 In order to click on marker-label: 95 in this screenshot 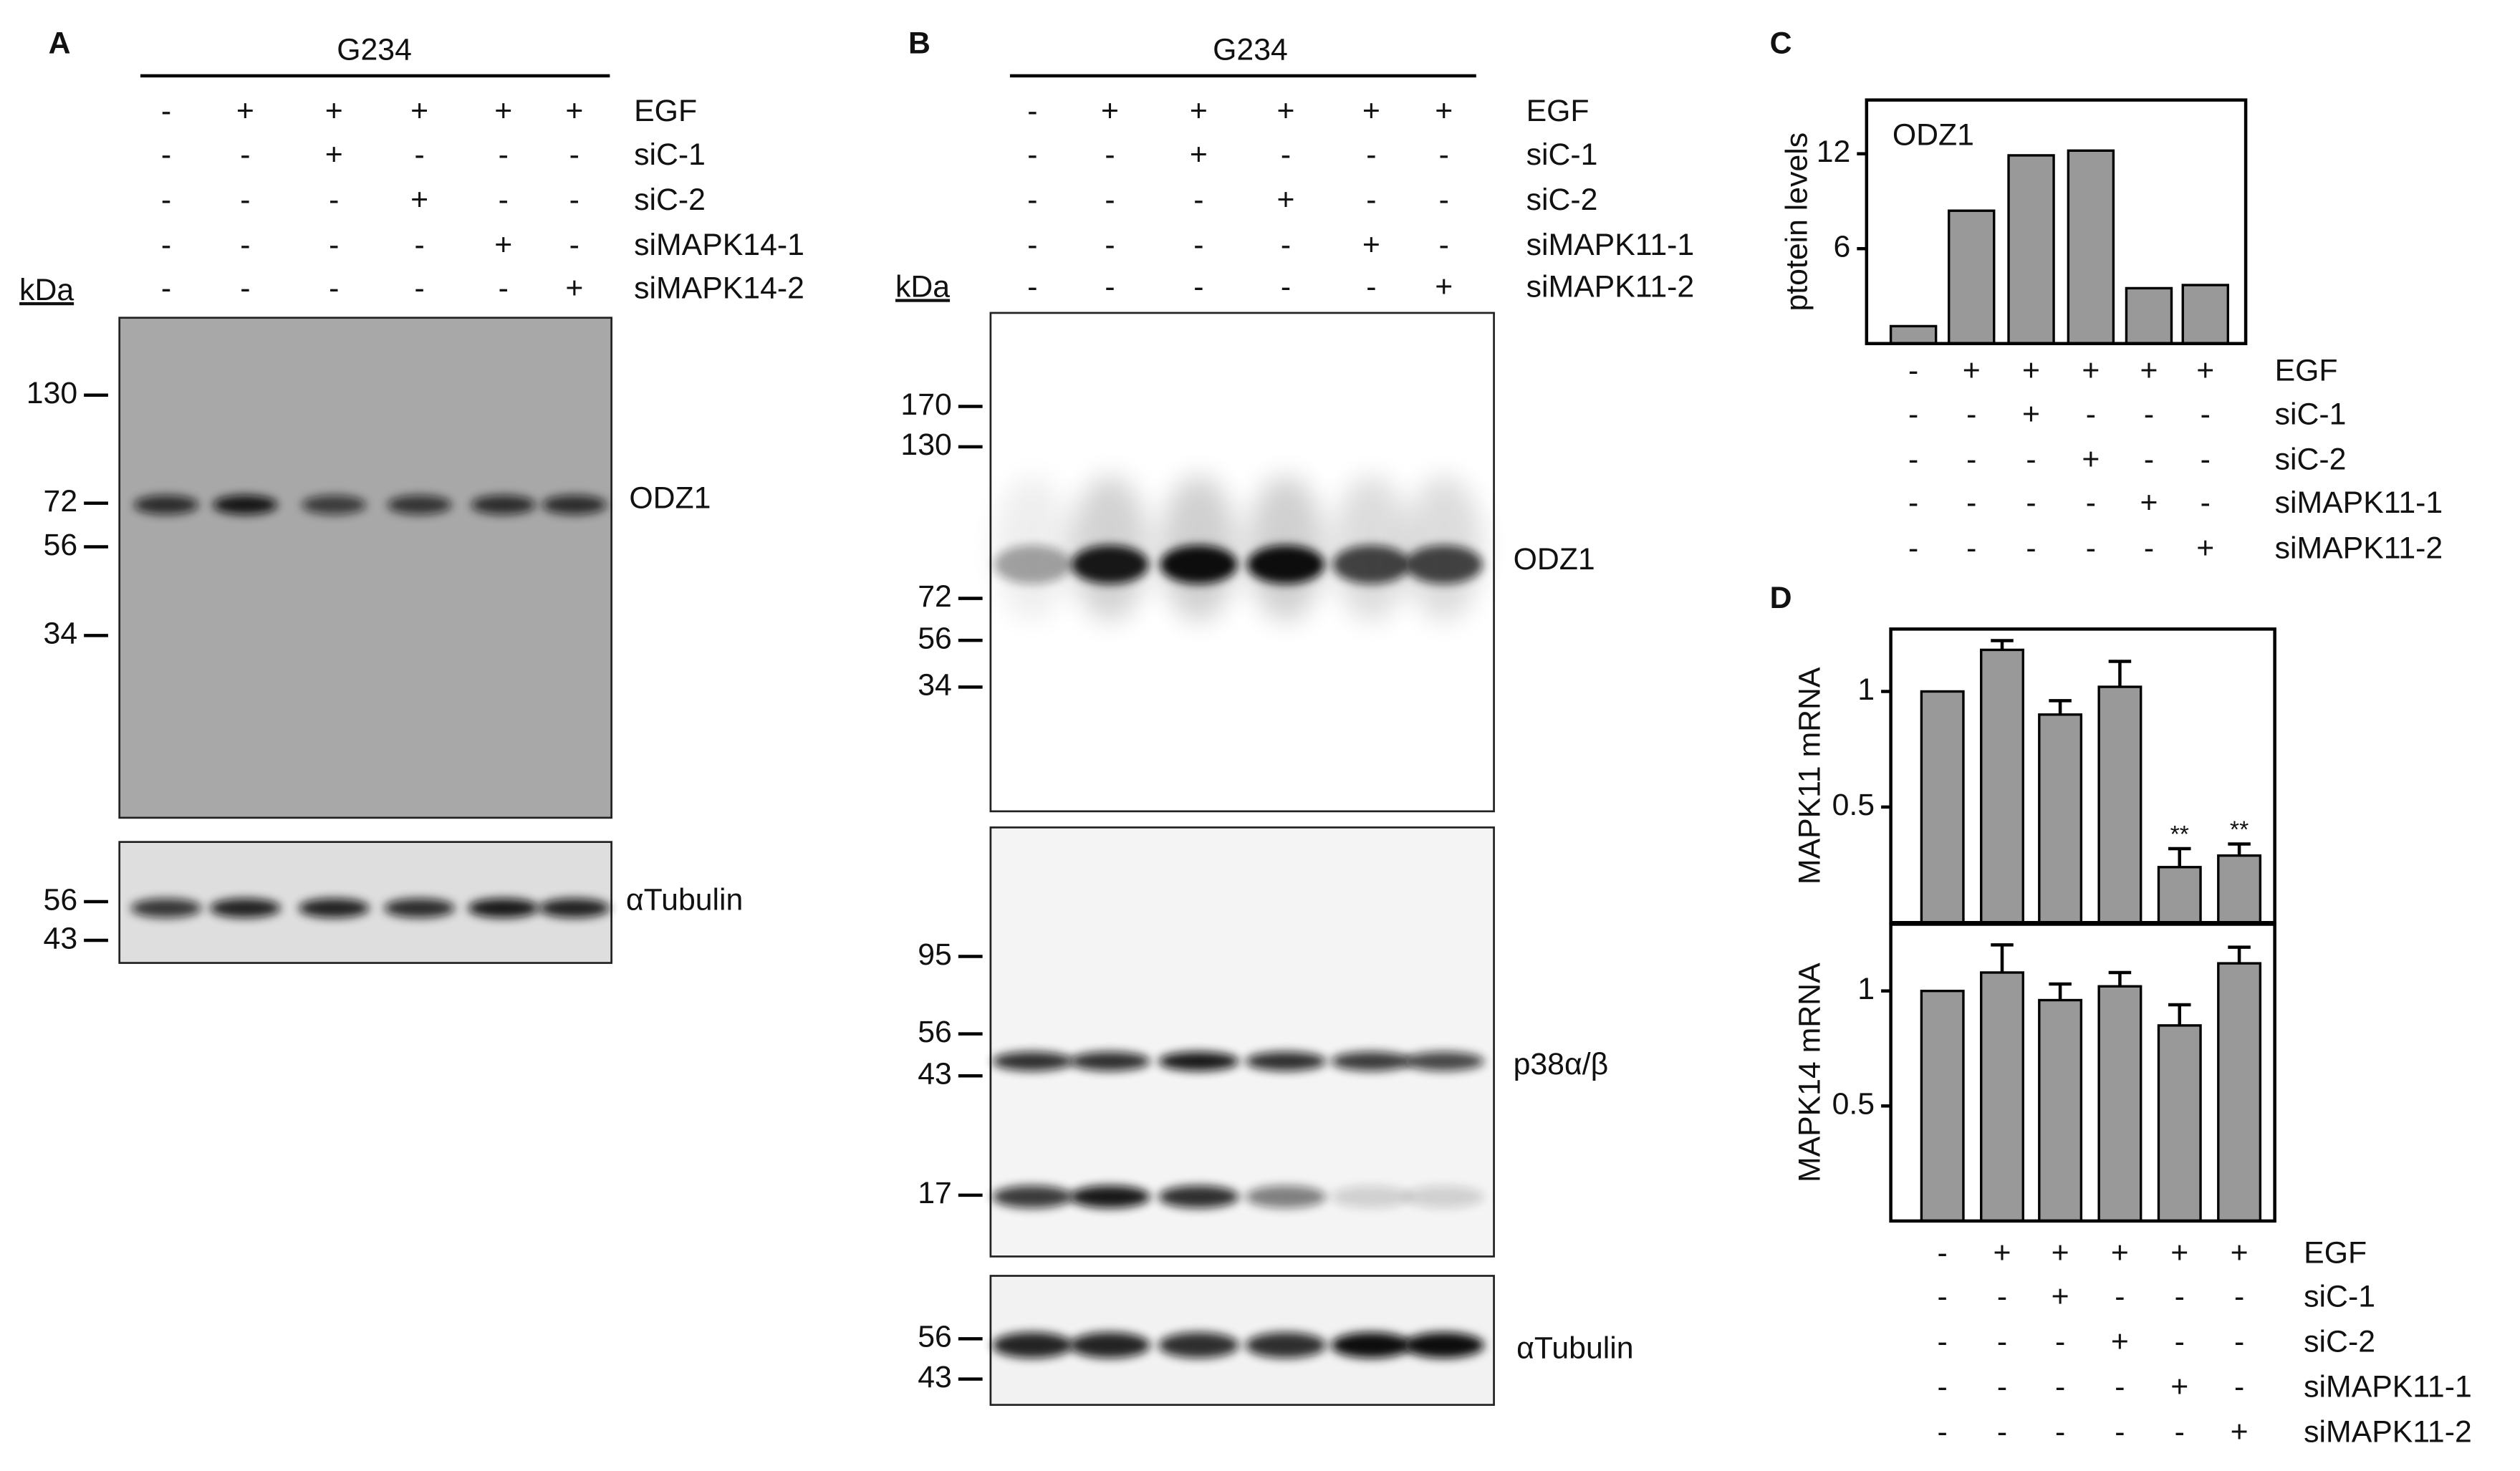, I will do `click(935, 955)`.